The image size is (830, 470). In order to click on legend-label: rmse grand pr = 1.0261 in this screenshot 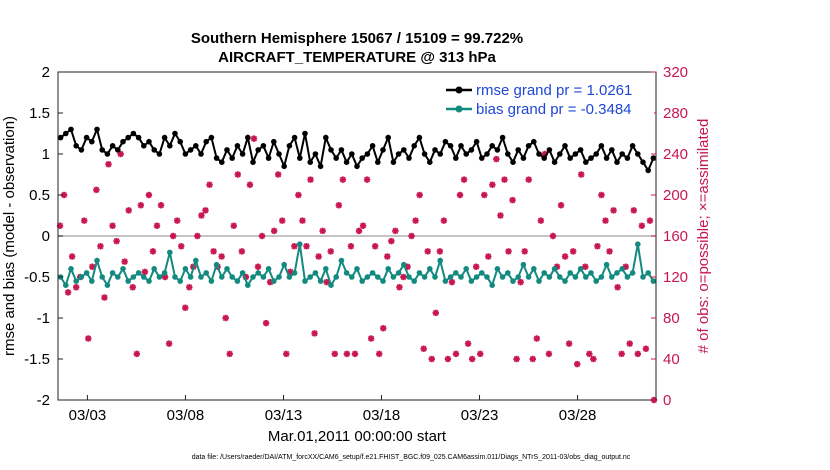, I will do `click(554, 90)`.